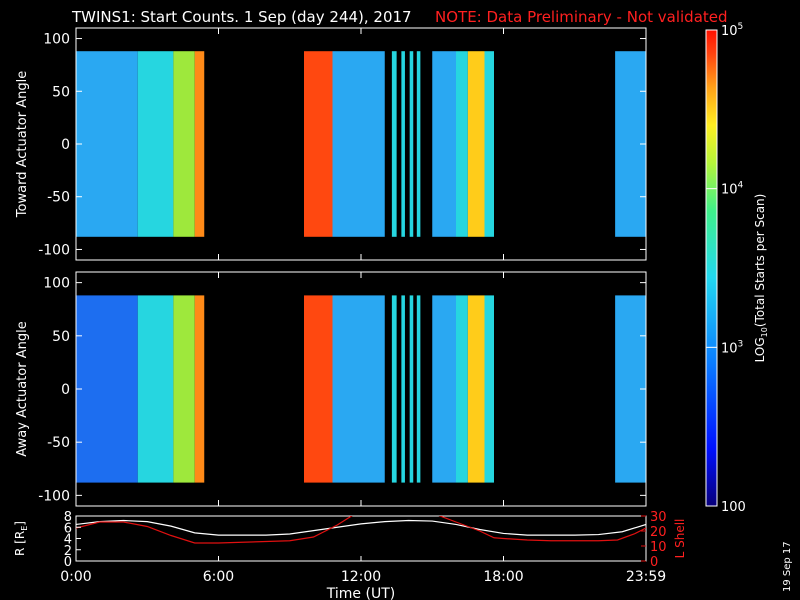 The height and width of the screenshot is (600, 800). I want to click on plot-frame, so click(361, 538).